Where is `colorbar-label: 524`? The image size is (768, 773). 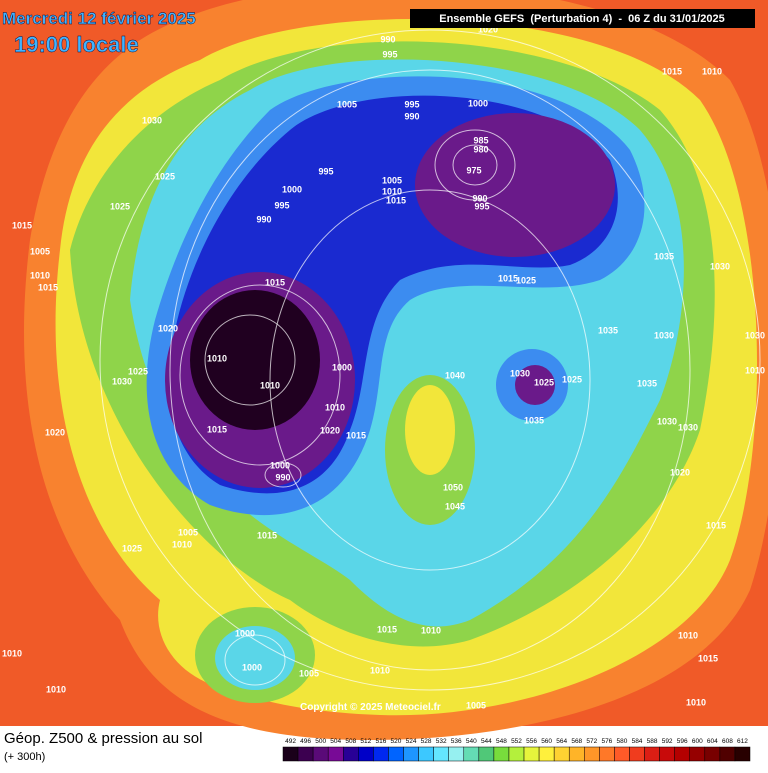 colorbar-label: 524 is located at coordinates (411, 741).